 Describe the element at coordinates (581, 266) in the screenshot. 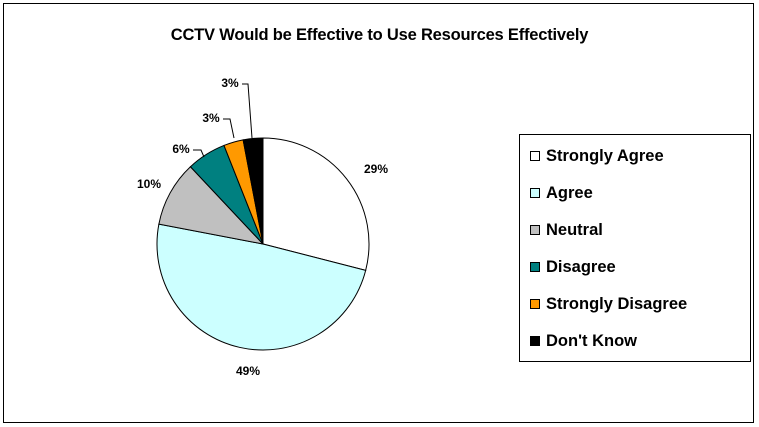

I see `legend-label: Disagree` at that location.